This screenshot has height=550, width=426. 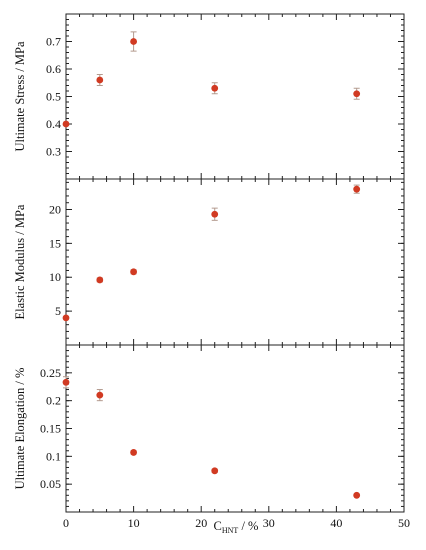 I want to click on y-tick-label: 0.5, so click(x=53, y=97).